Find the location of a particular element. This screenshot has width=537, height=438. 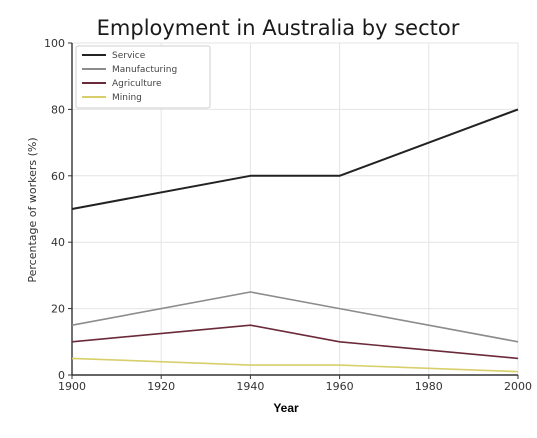

y-tick-label-1: 20 is located at coordinates (58, 309).